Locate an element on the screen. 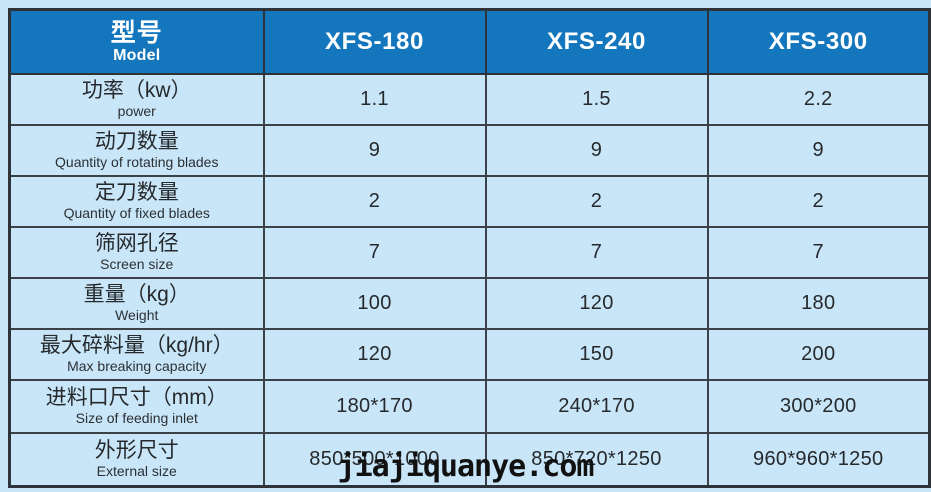 This screenshot has height=492, width=931. row-label-fixed-blades: 定刀数量 Quantity of fixed blades is located at coordinates (136, 201).